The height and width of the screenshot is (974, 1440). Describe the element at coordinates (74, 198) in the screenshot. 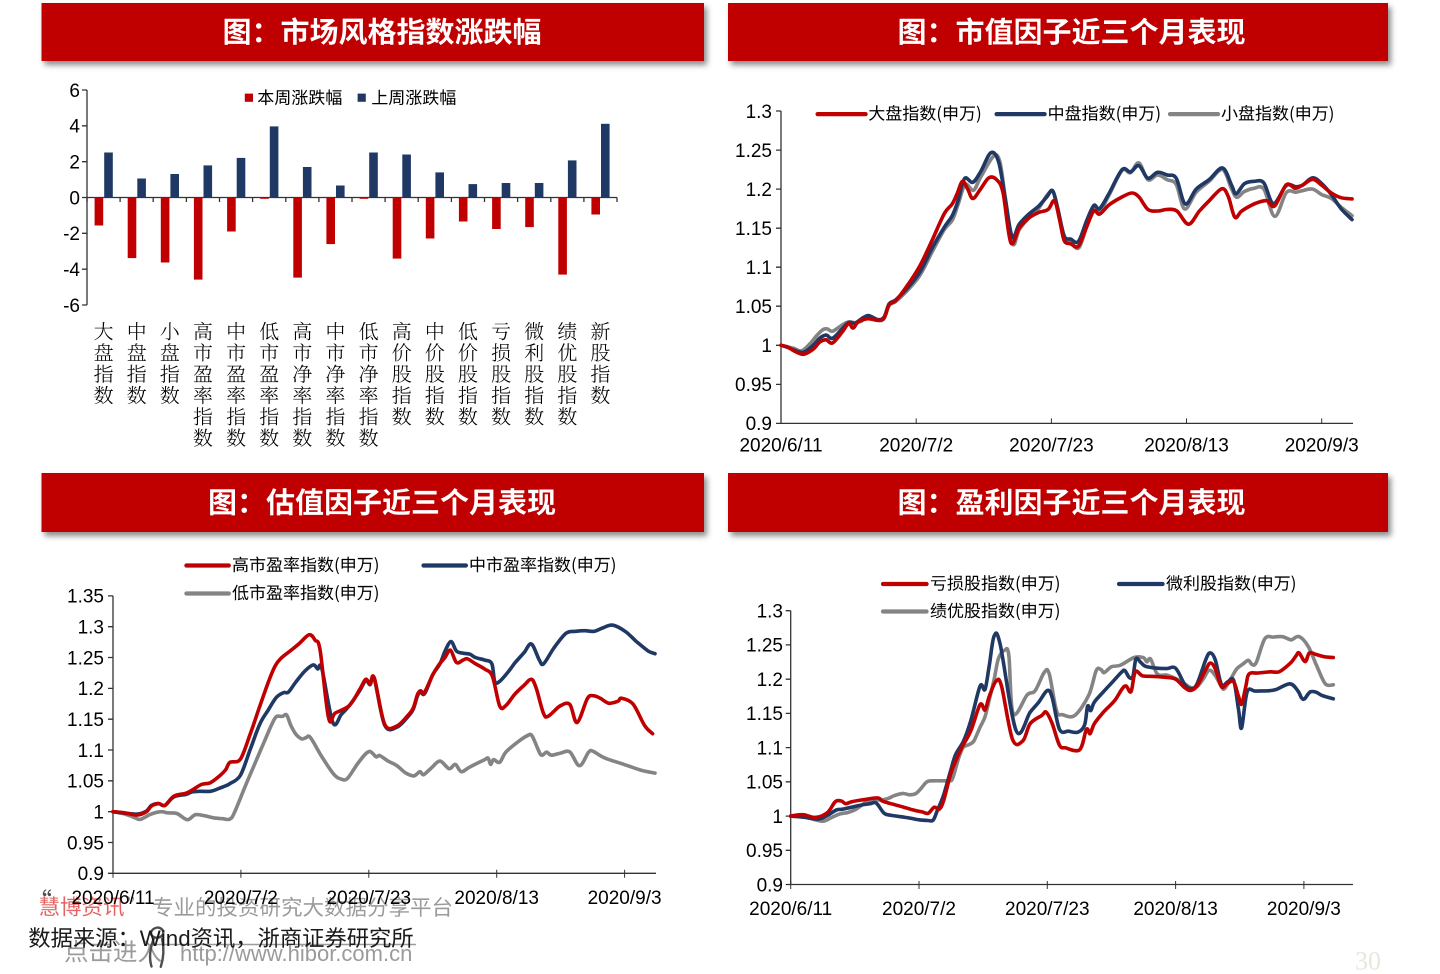

I see `svg-text: 0` at that location.